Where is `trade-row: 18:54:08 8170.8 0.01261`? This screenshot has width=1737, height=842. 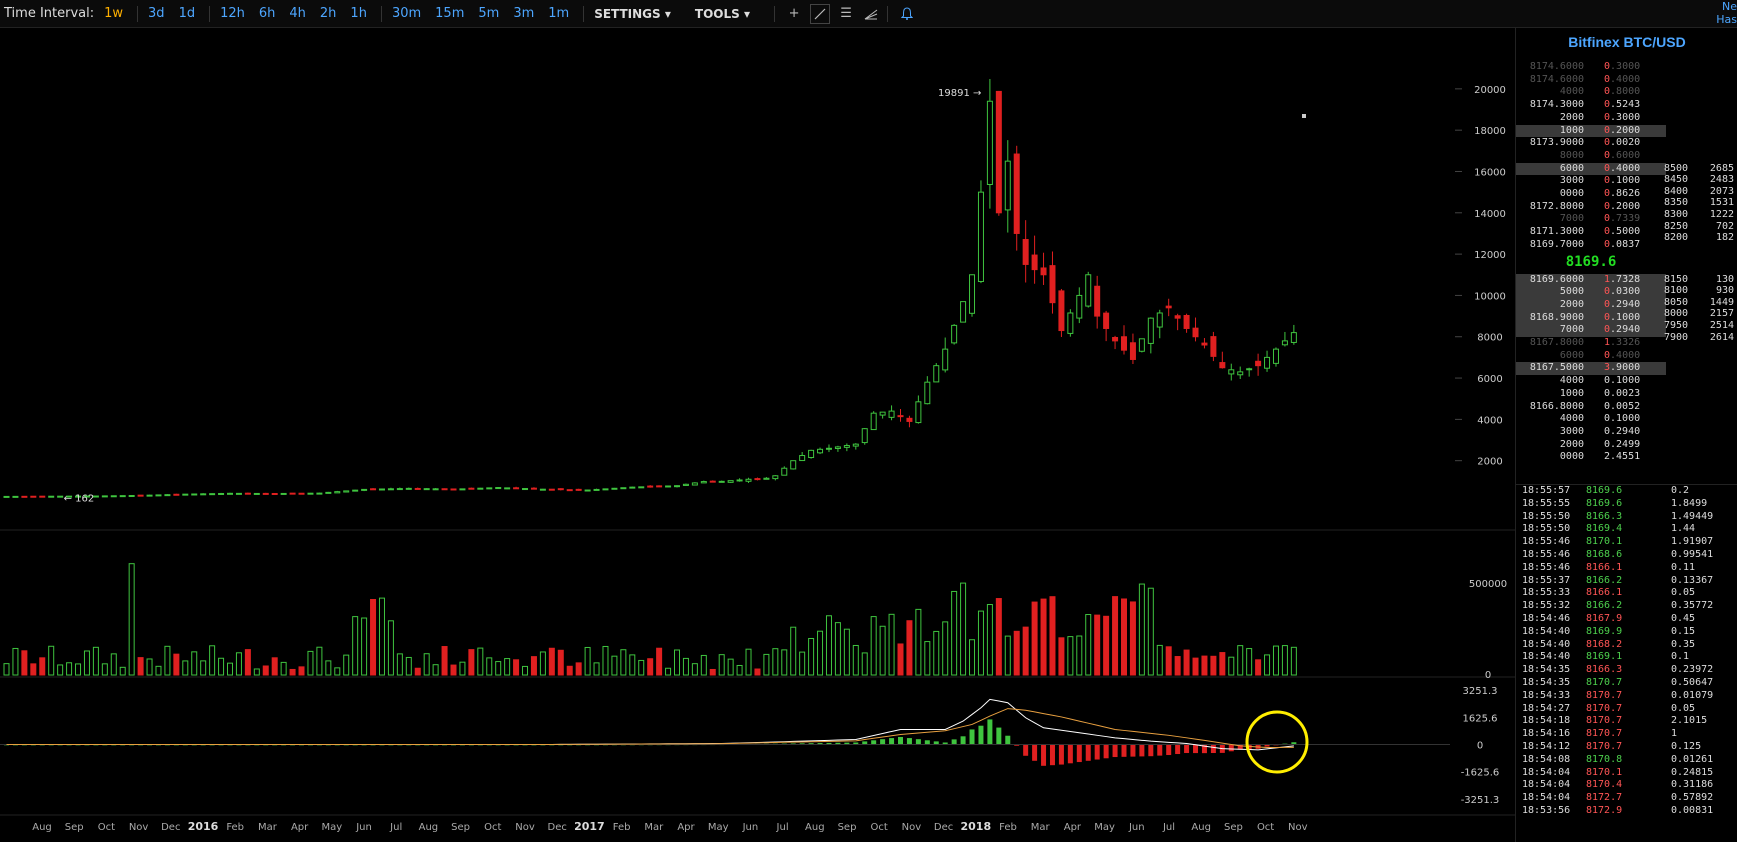 trade-row: 18:54:08 8170.8 0.01261 is located at coordinates (1626, 760).